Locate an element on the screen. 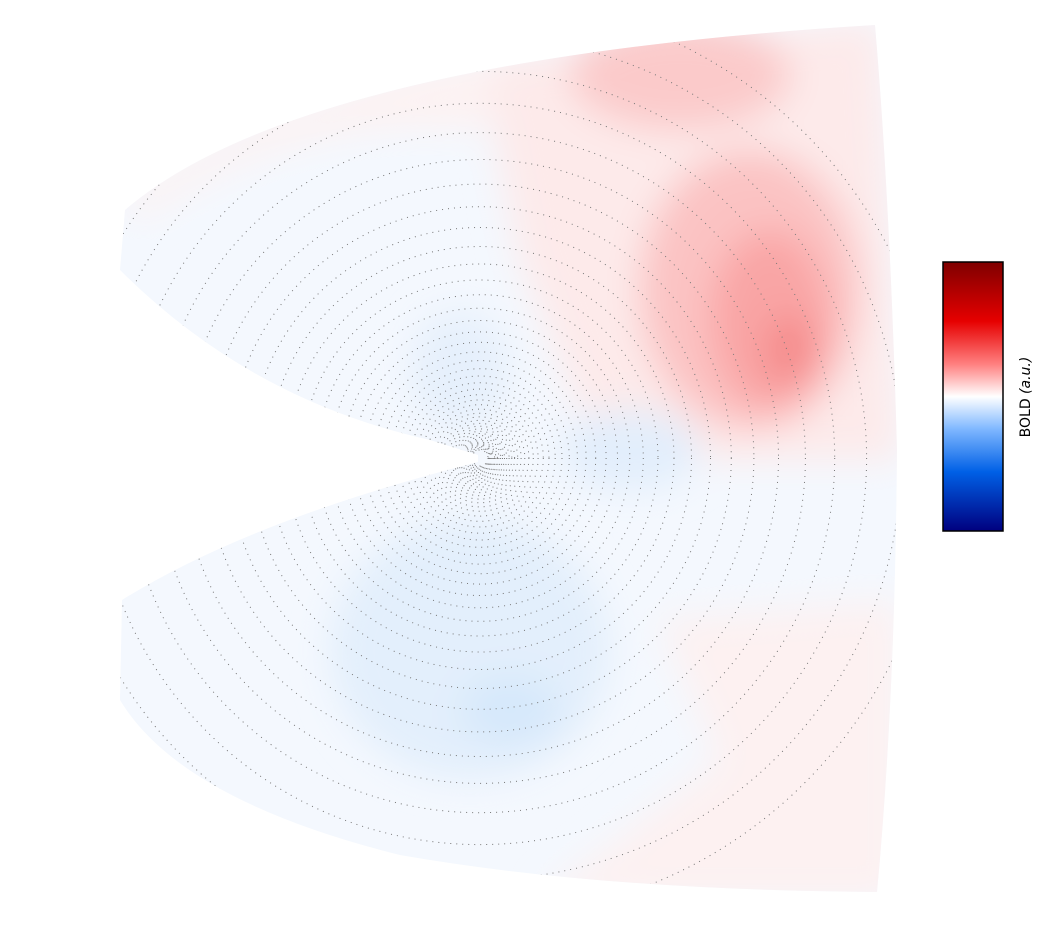 The image size is (1045, 928). colorbar-label: BOLD (a.u.) is located at coordinates (1026, 397).